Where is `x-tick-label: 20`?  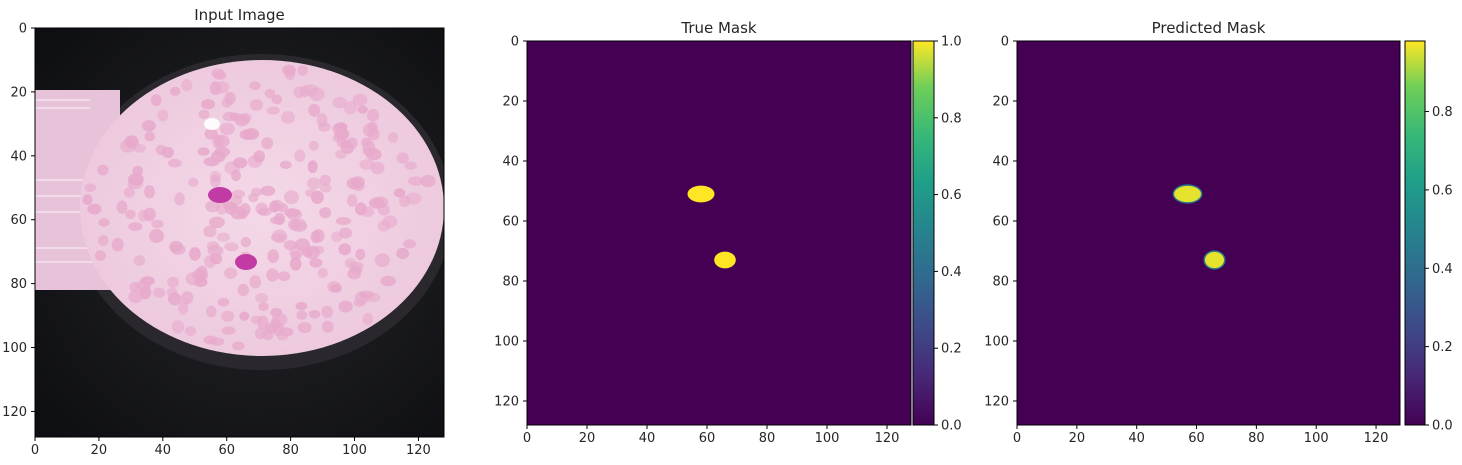
x-tick-label: 20 is located at coordinates (587, 438).